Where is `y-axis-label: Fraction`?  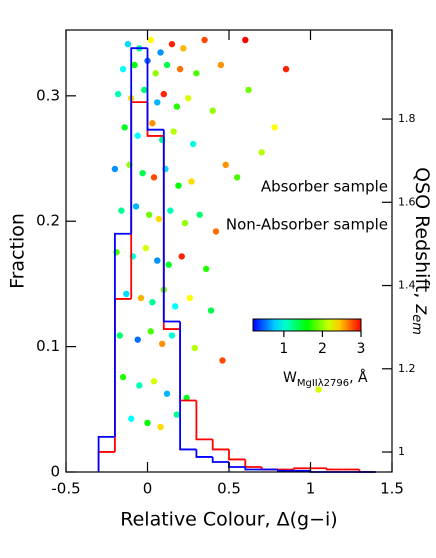
y-axis-label: Fraction is located at coordinates (18, 251).